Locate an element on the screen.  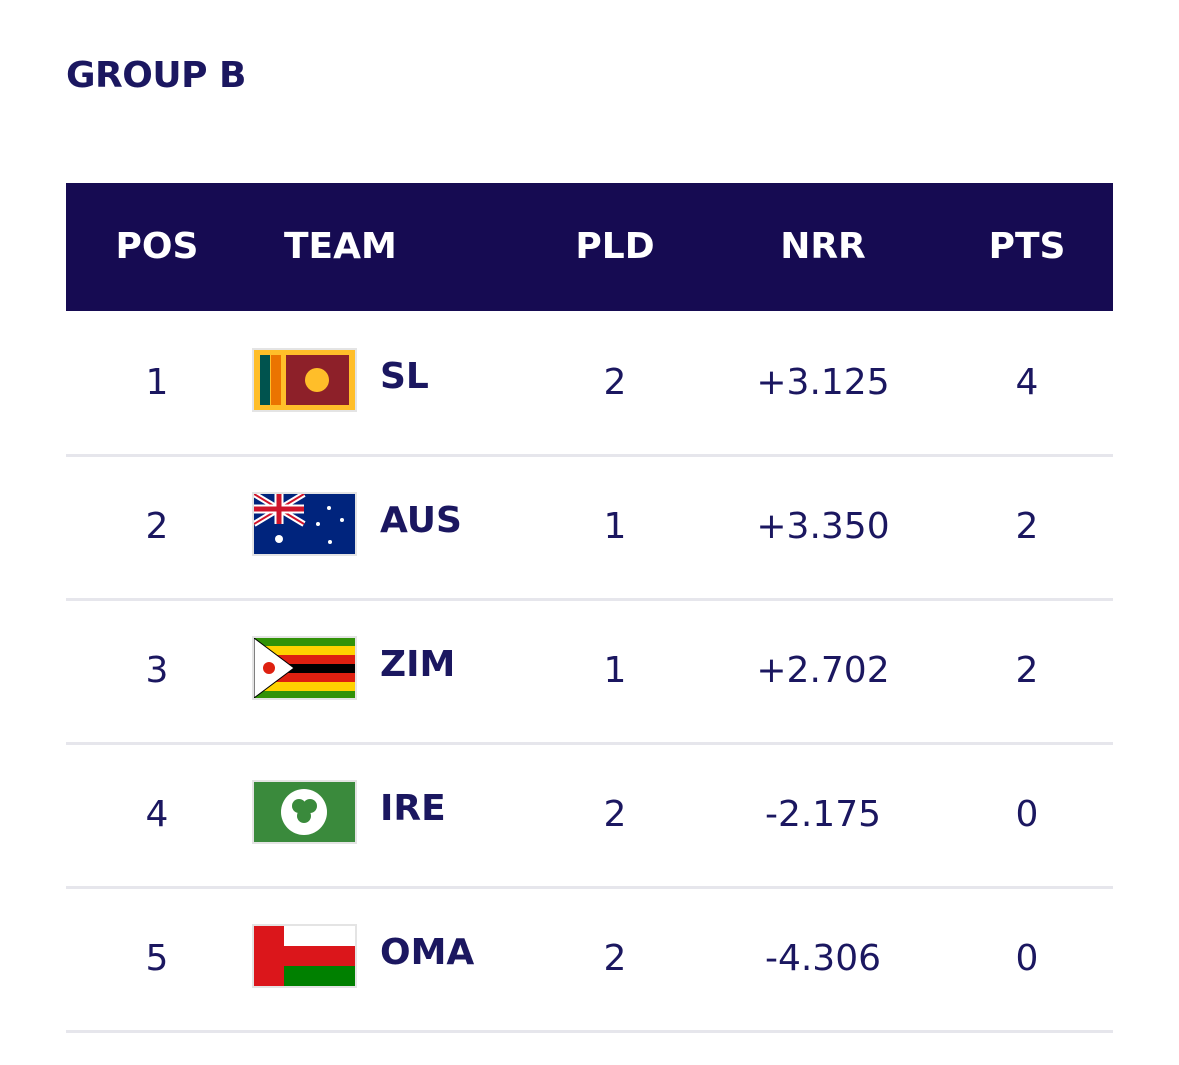
column-header: PTS is located at coordinates (1027, 246).